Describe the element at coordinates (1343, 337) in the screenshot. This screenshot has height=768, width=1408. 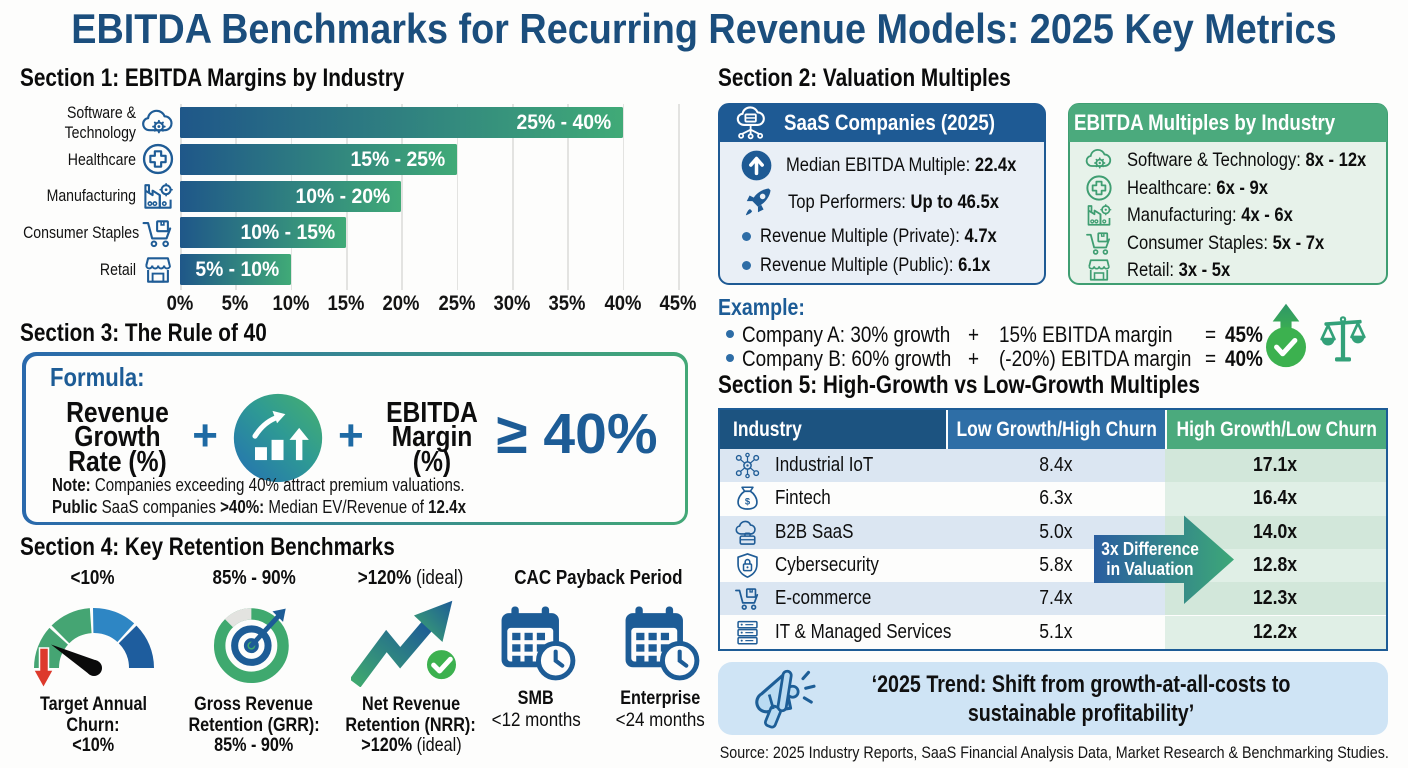
I see `balance-scales-icon` at that location.